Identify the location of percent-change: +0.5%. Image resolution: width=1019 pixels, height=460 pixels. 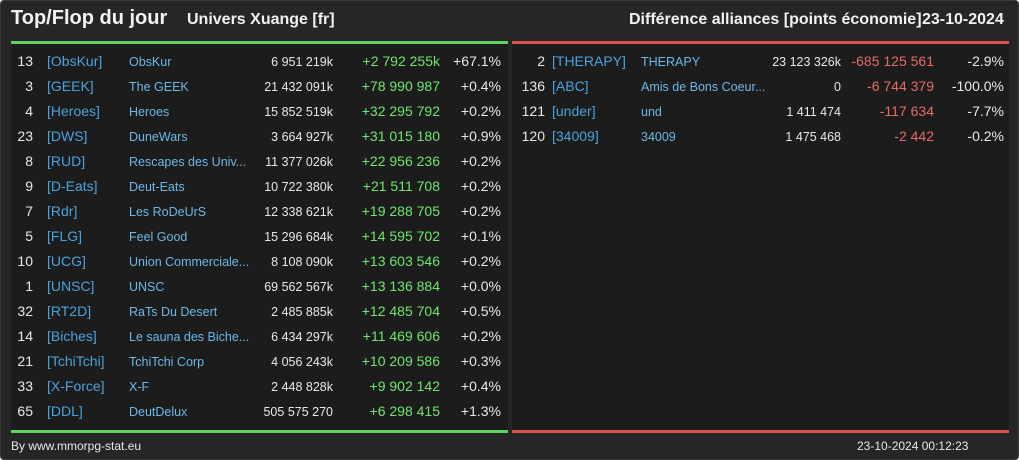
(480, 311).